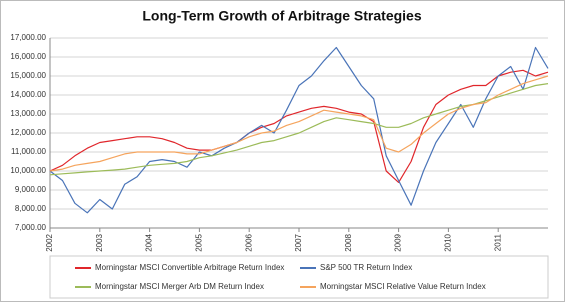 Image resolution: width=565 pixels, height=302 pixels. Describe the element at coordinates (299, 277) in the screenshot. I see `legend-frame` at that location.